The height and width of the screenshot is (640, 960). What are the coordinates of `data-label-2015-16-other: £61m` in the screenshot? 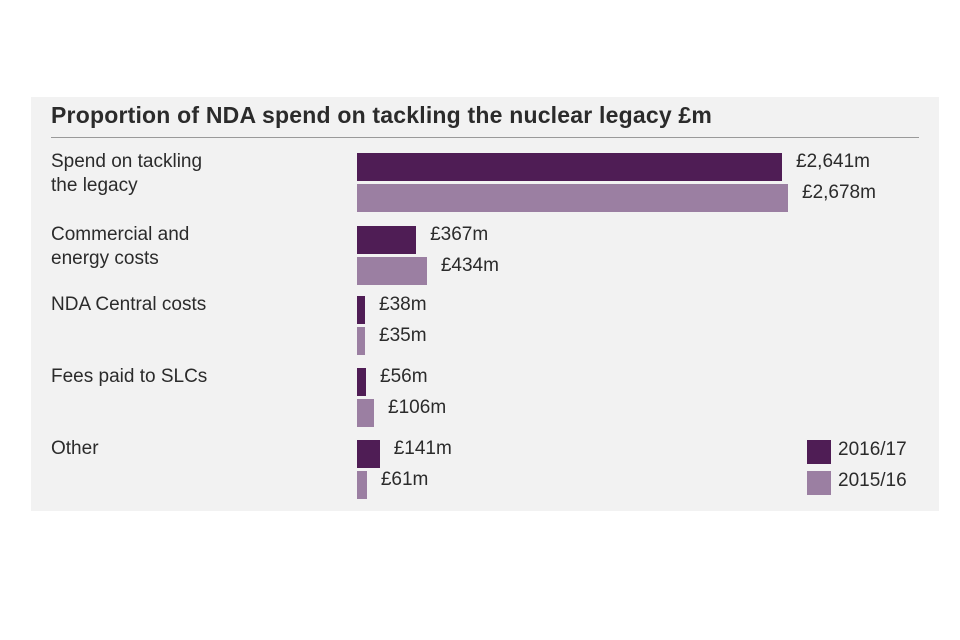 It's located at (404, 479).